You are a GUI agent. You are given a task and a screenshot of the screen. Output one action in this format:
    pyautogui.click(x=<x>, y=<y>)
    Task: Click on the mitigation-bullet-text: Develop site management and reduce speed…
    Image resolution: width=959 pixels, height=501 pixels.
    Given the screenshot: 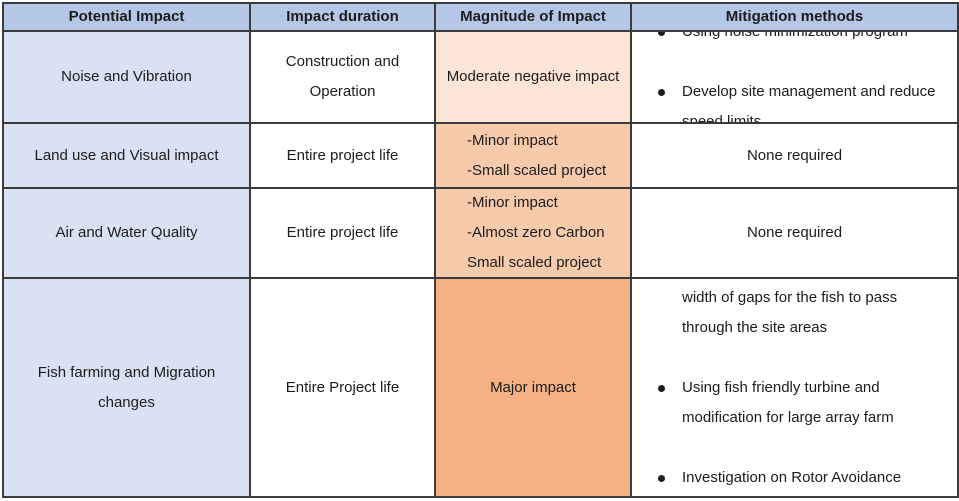 What is the action you would take?
    pyautogui.click(x=809, y=103)
    